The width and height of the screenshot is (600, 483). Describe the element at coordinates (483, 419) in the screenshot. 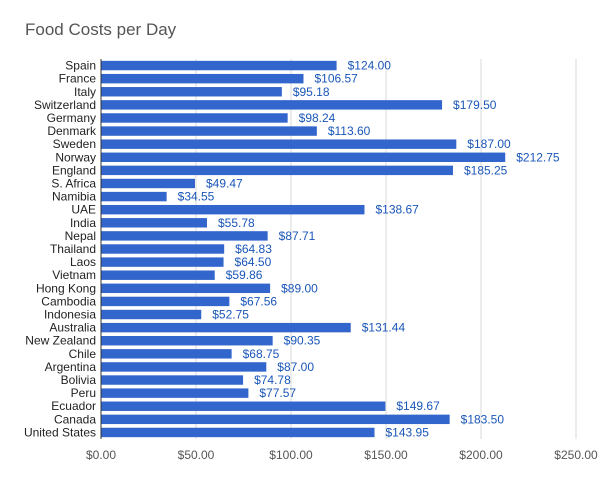

I see `data-label: $183.50` at that location.